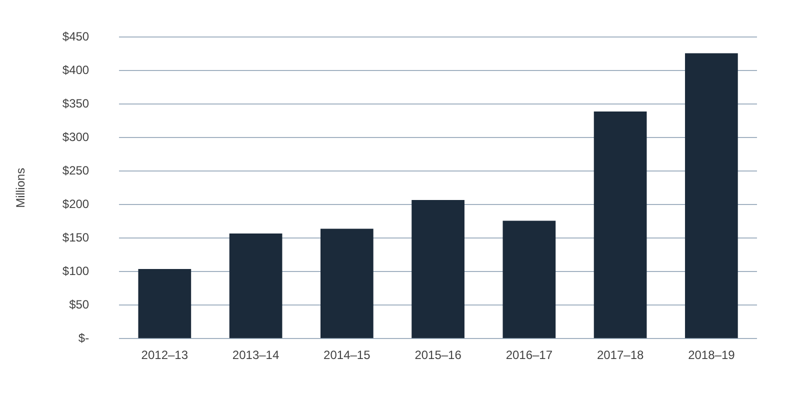 The height and width of the screenshot is (393, 793). I want to click on y-tick-label: $450, so click(76, 37).